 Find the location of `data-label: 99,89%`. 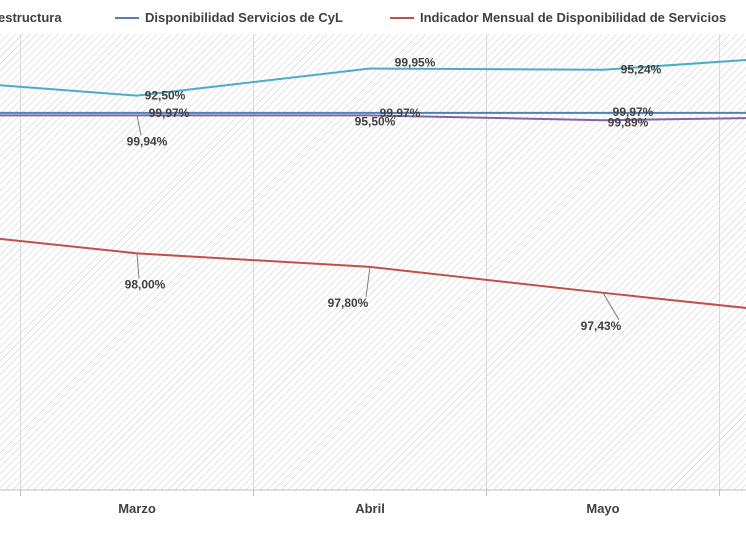

data-label: 99,89% is located at coordinates (628, 122).